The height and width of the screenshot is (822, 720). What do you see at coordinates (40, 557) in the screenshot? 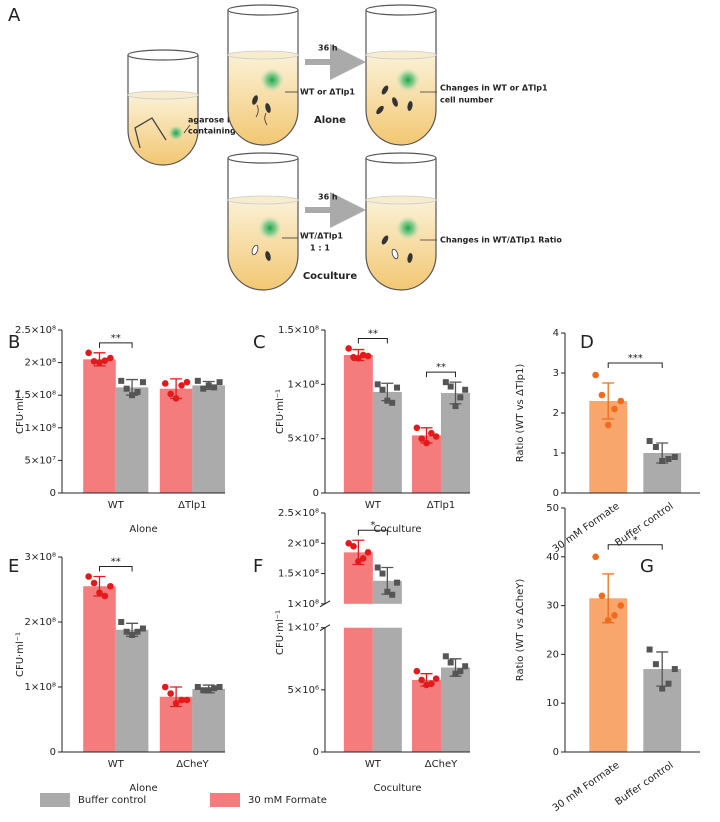
I see `y-tick-label: 3×10⁸` at bounding box center [40, 557].